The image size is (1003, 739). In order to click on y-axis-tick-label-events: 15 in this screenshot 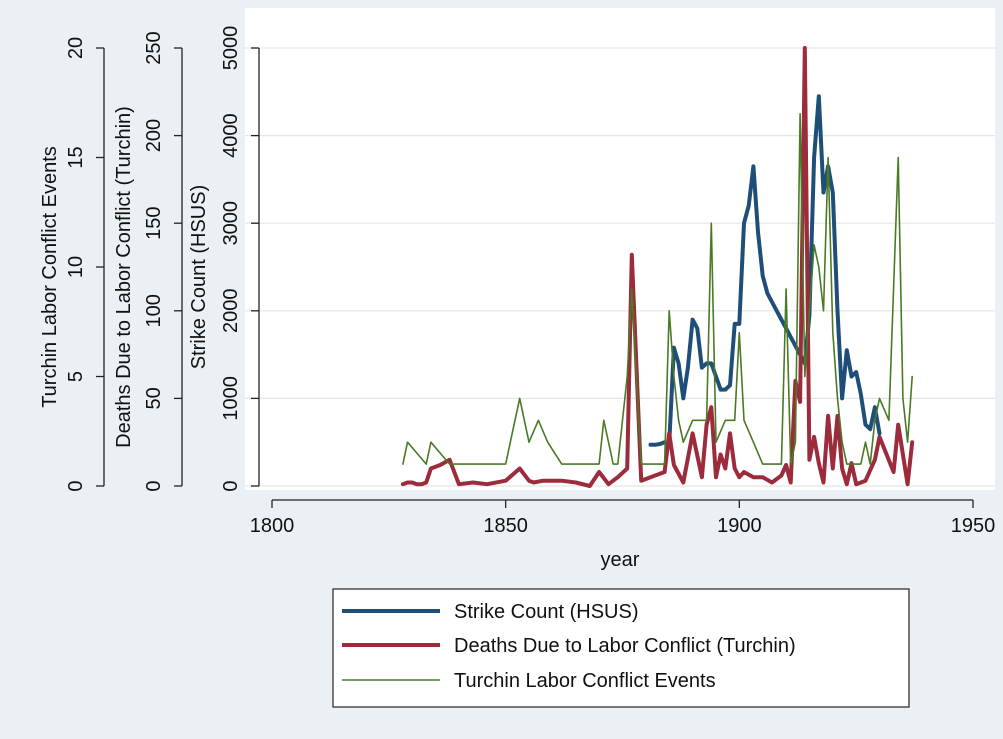, I will do `click(76, 157)`.